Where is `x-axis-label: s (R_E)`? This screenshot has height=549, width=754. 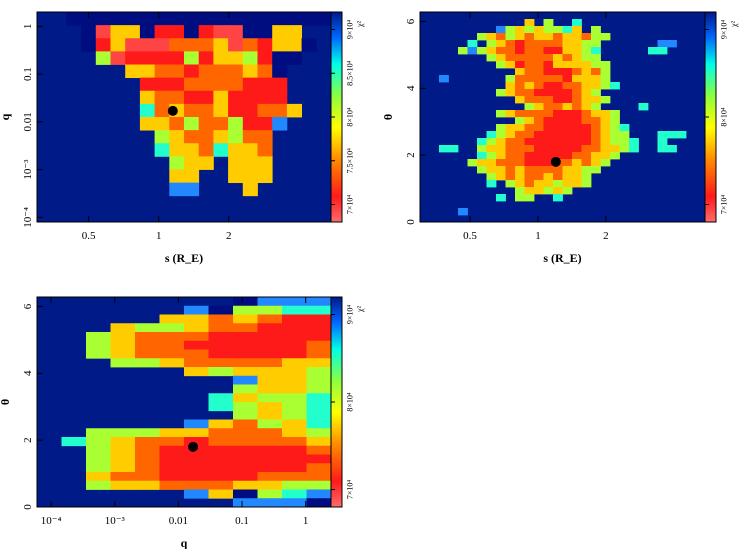
x-axis-label: s (R_E) is located at coordinates (562, 258).